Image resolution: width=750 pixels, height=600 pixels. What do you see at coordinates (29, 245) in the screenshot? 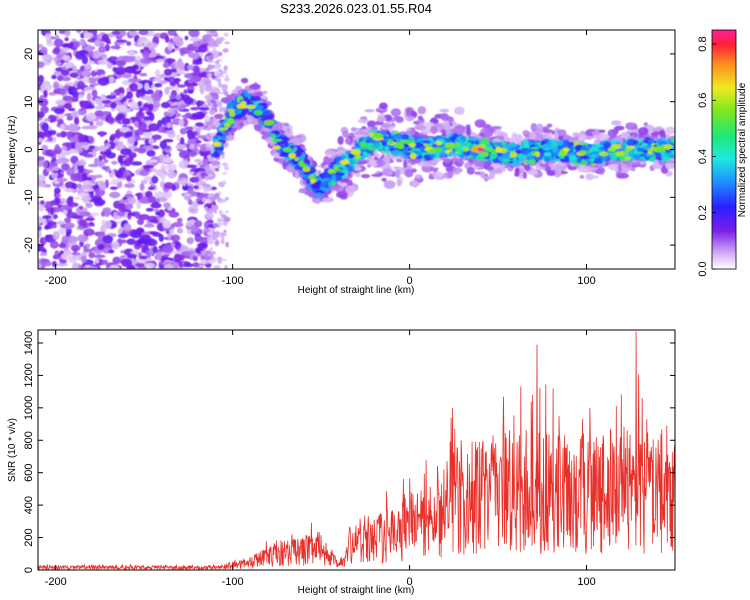
I see `spectrogram-y-tick-label: -20` at bounding box center [29, 245].